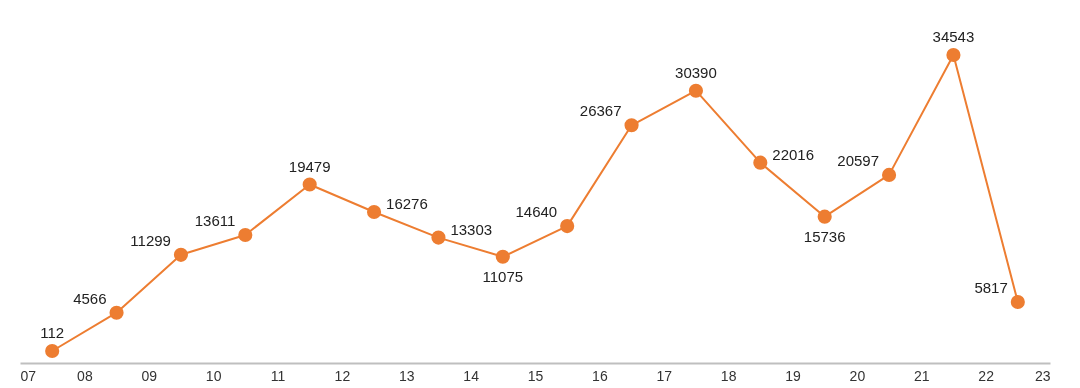  Describe the element at coordinates (1042, 375) in the screenshot. I see `x-tick-label: 23` at that location.